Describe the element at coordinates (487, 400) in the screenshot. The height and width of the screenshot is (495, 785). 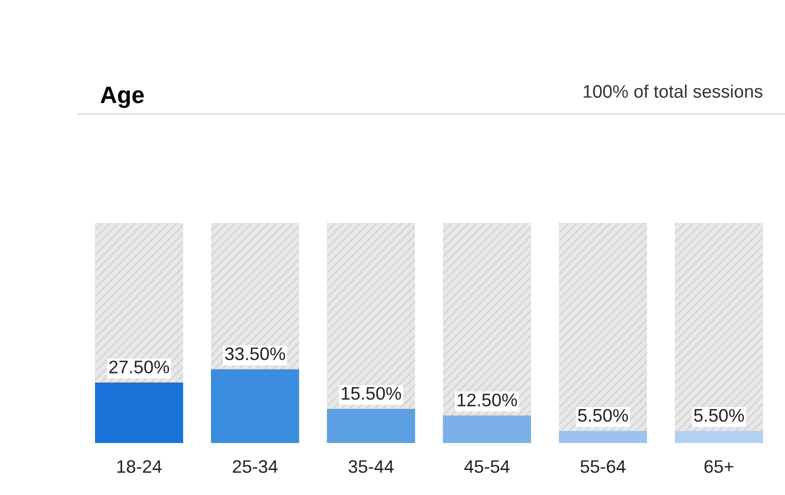
I see `data-label: 12.50%` at that location.